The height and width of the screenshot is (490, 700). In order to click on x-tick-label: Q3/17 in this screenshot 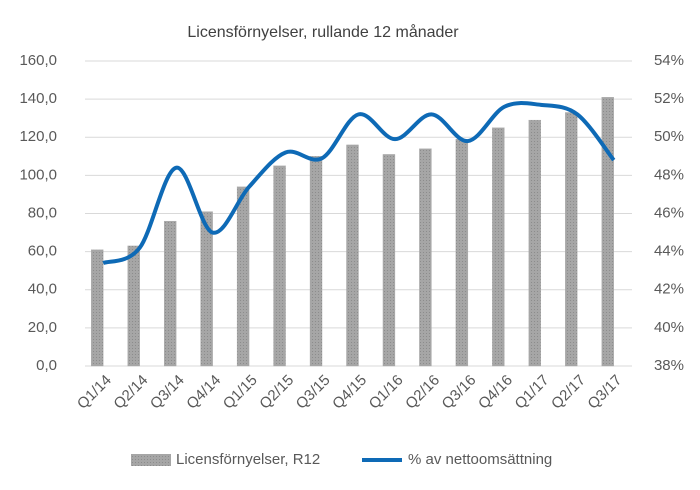, I will do `click(604, 392)`.